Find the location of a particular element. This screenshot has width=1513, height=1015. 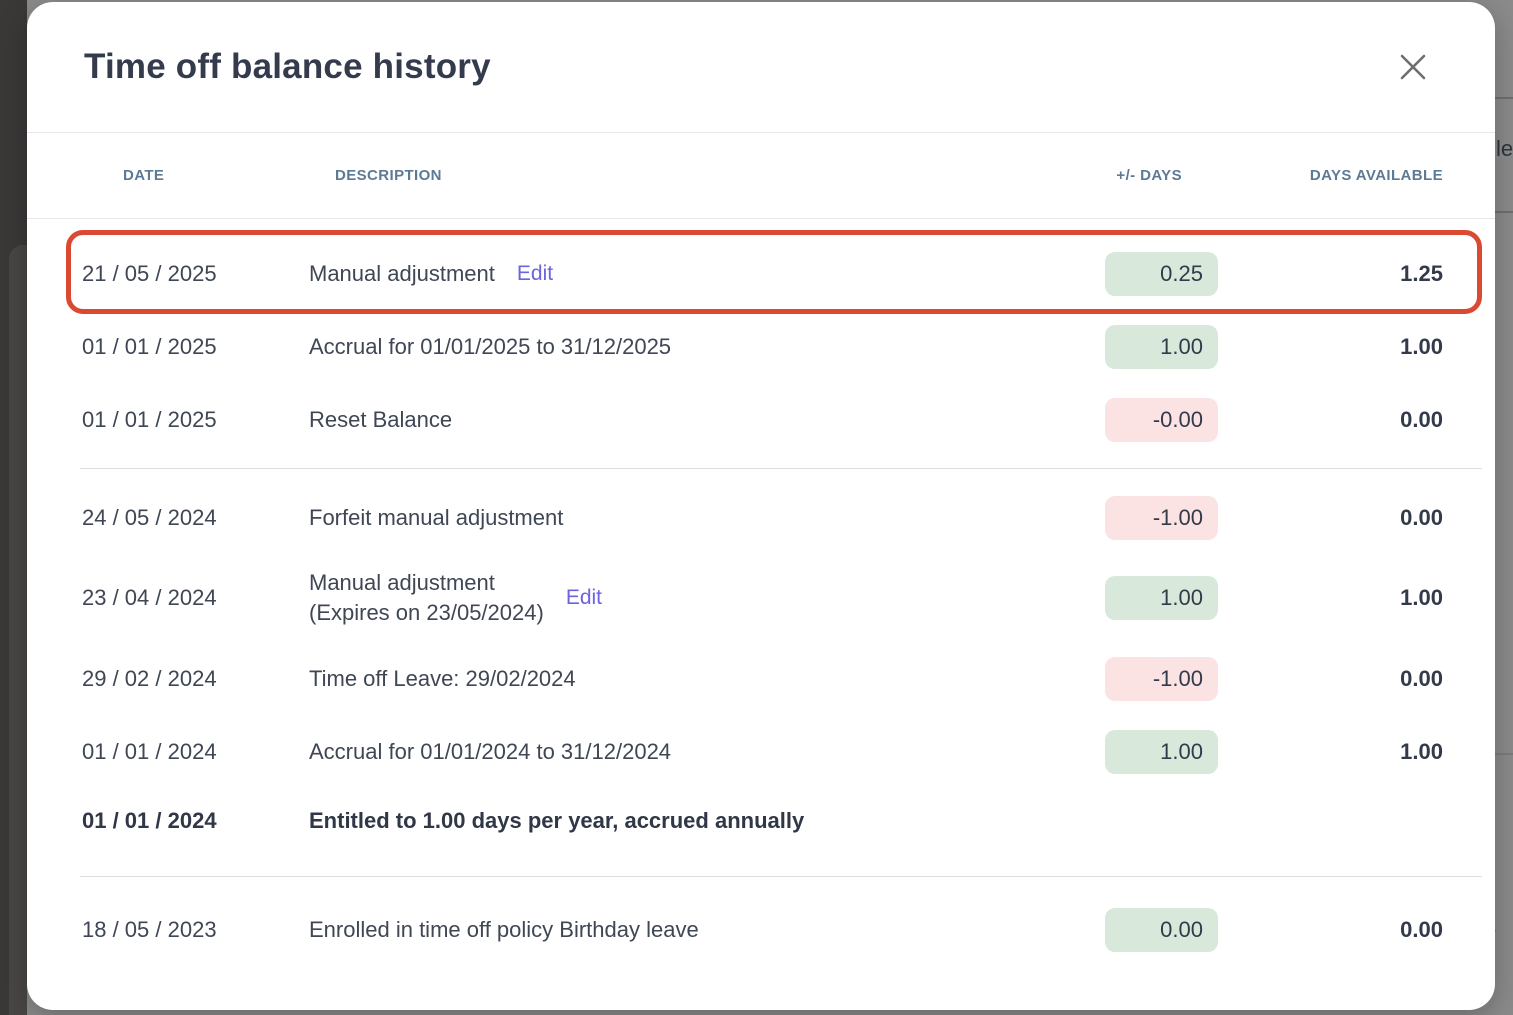

description-text-block: Reset Balance is located at coordinates (380, 420).